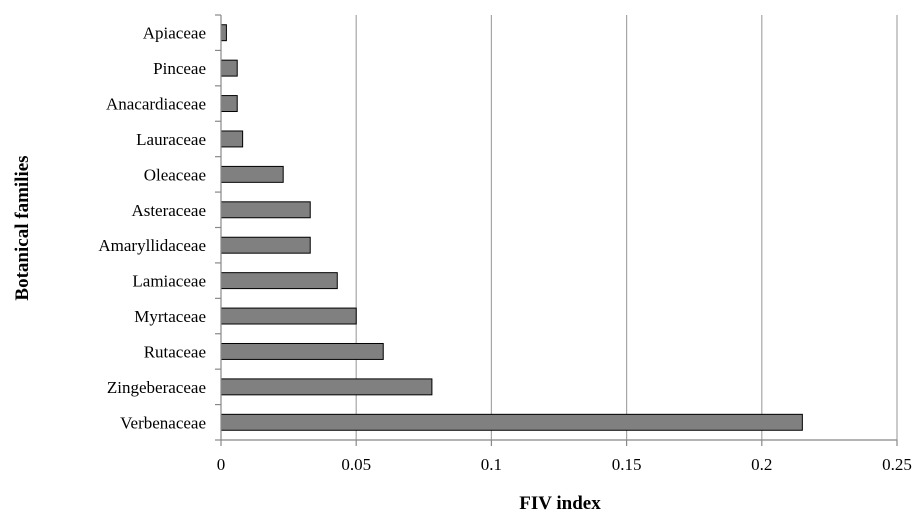 The width and height of the screenshot is (915, 518). Describe the element at coordinates (627, 464) in the screenshot. I see `x-tick-label: 0.15` at that location.